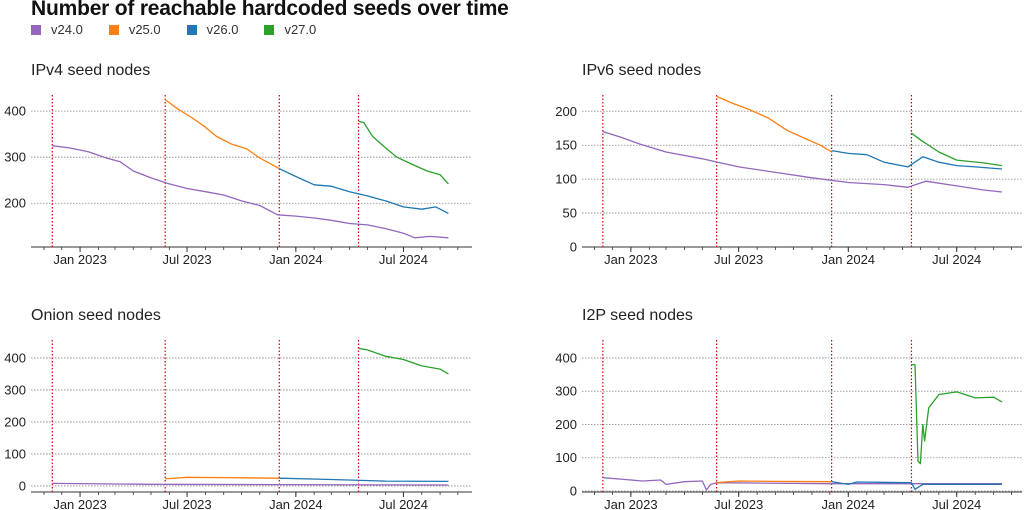 This screenshot has width=1024, height=510. I want to click on panel-title-onion: Onion seed nodes, so click(96, 315).